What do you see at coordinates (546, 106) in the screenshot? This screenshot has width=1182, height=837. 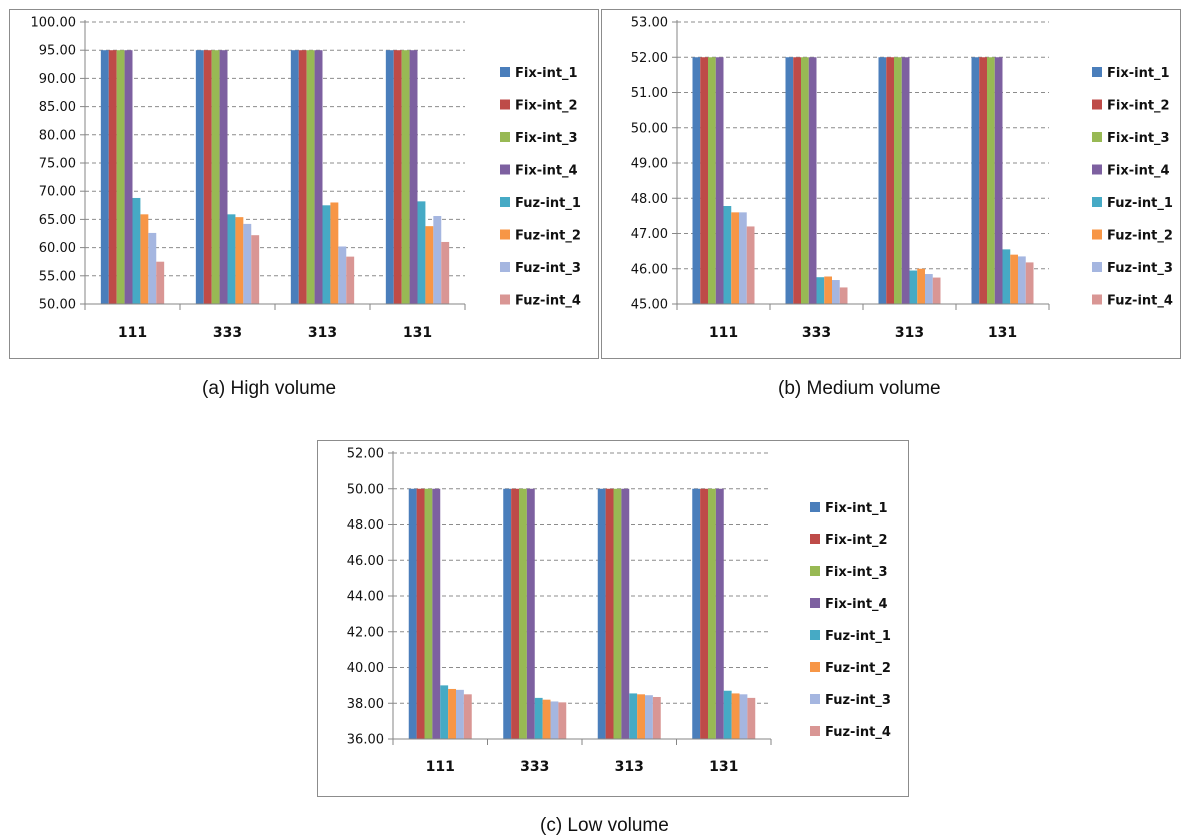 I see `legend-label: Fix-int_2` at bounding box center [546, 106].